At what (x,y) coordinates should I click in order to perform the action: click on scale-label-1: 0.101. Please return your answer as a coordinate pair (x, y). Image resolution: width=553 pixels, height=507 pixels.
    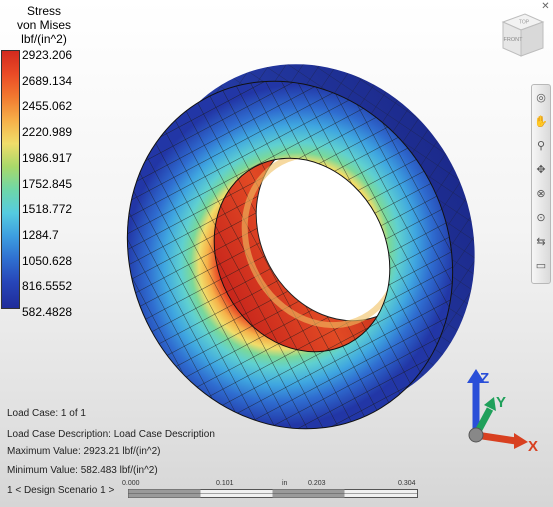
    Looking at the image, I should click on (225, 483).